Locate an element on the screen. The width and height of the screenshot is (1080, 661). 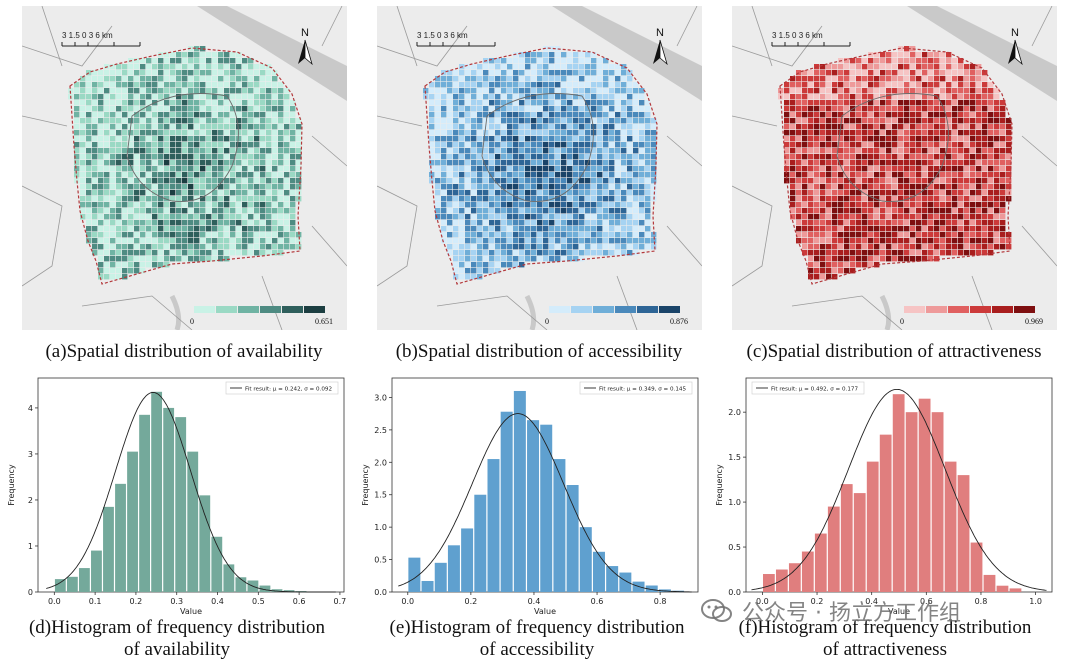
river-branch is located at coordinates (885, 312).